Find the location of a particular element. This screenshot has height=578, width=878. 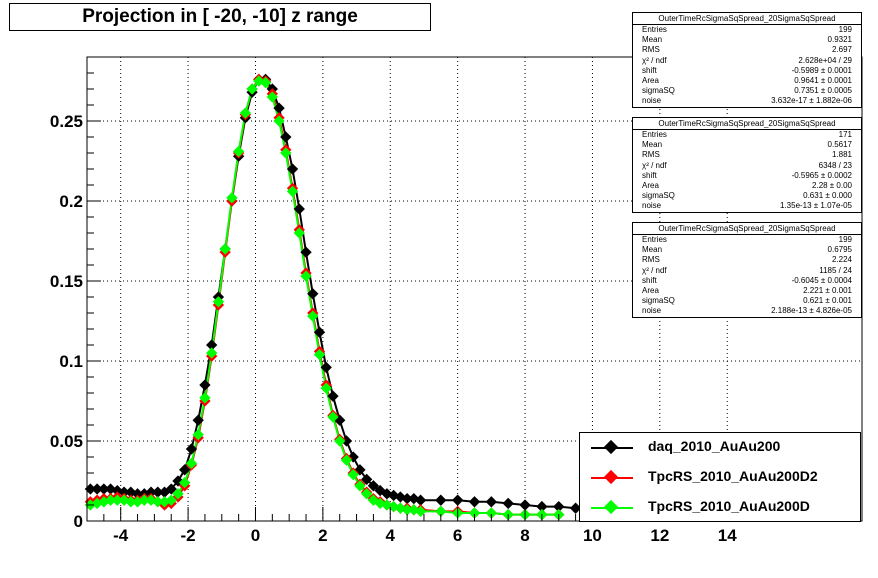

stat-row: χ² / ndf 6348 / 23 is located at coordinates (747, 165).